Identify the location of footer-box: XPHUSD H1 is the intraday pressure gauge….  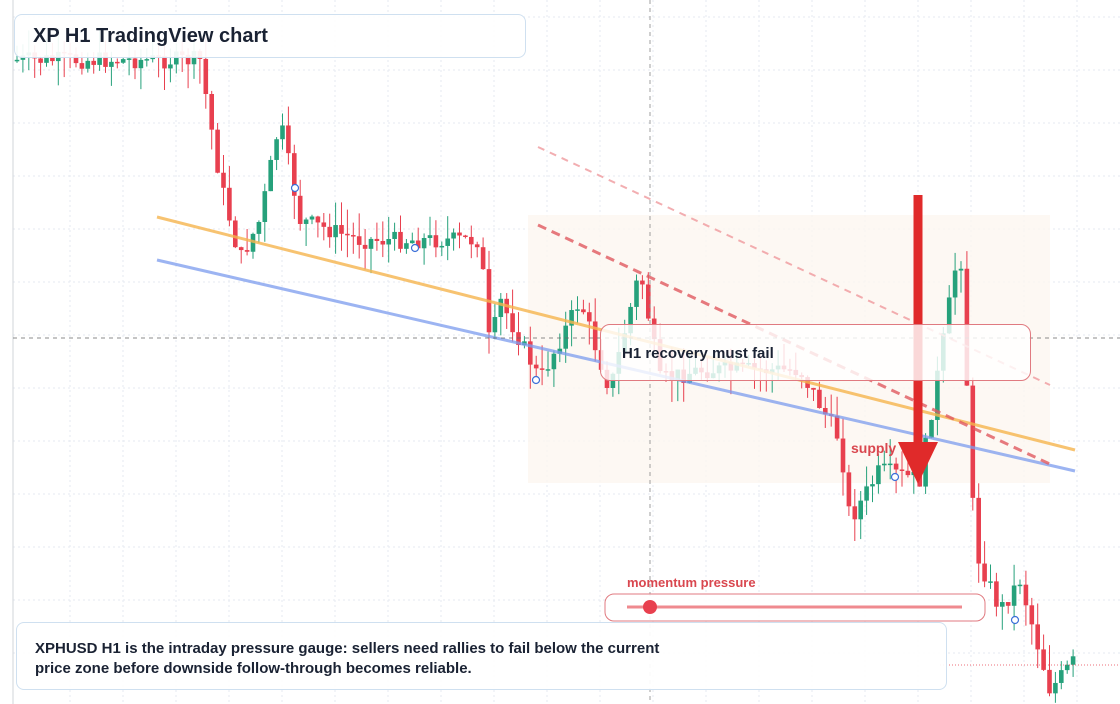
(481, 656).